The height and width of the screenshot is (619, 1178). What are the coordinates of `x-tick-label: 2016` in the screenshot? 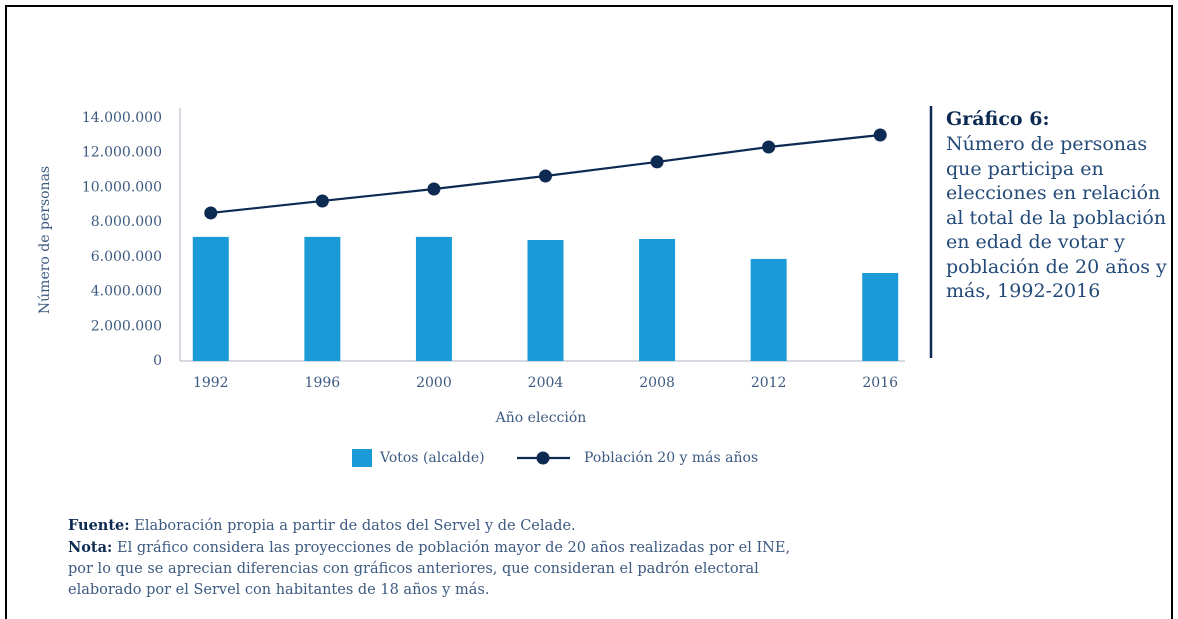 It's located at (880, 383).